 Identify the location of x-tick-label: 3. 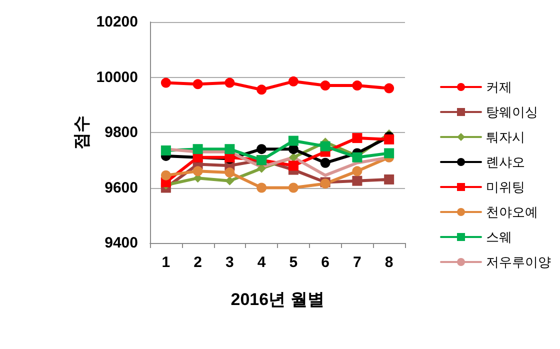
(230, 262).